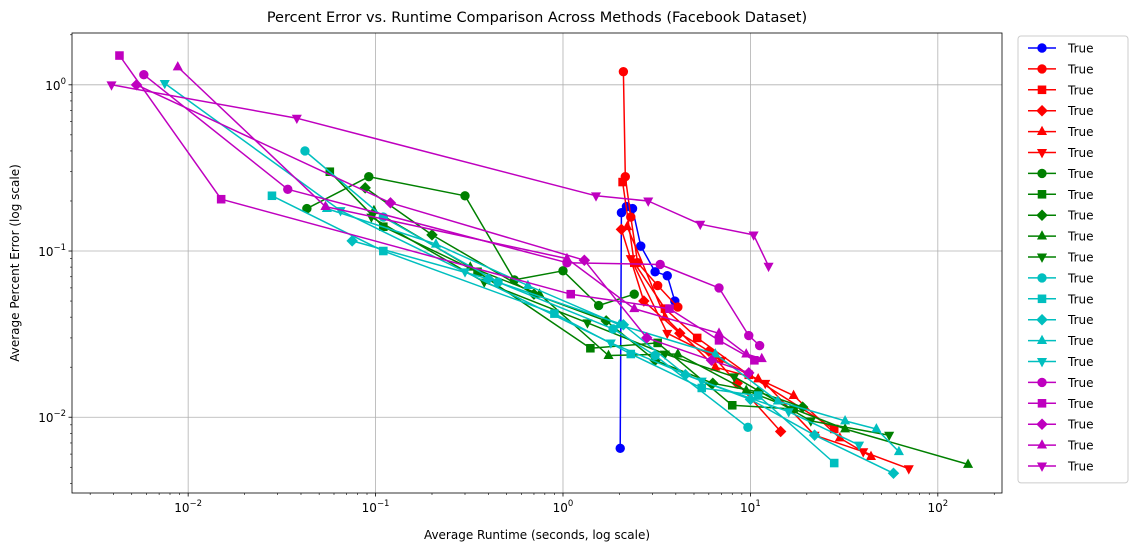  What do you see at coordinates (537, 535) in the screenshot?
I see `x-axis-label: Average Runtime (seconds, log scale)` at bounding box center [537, 535].